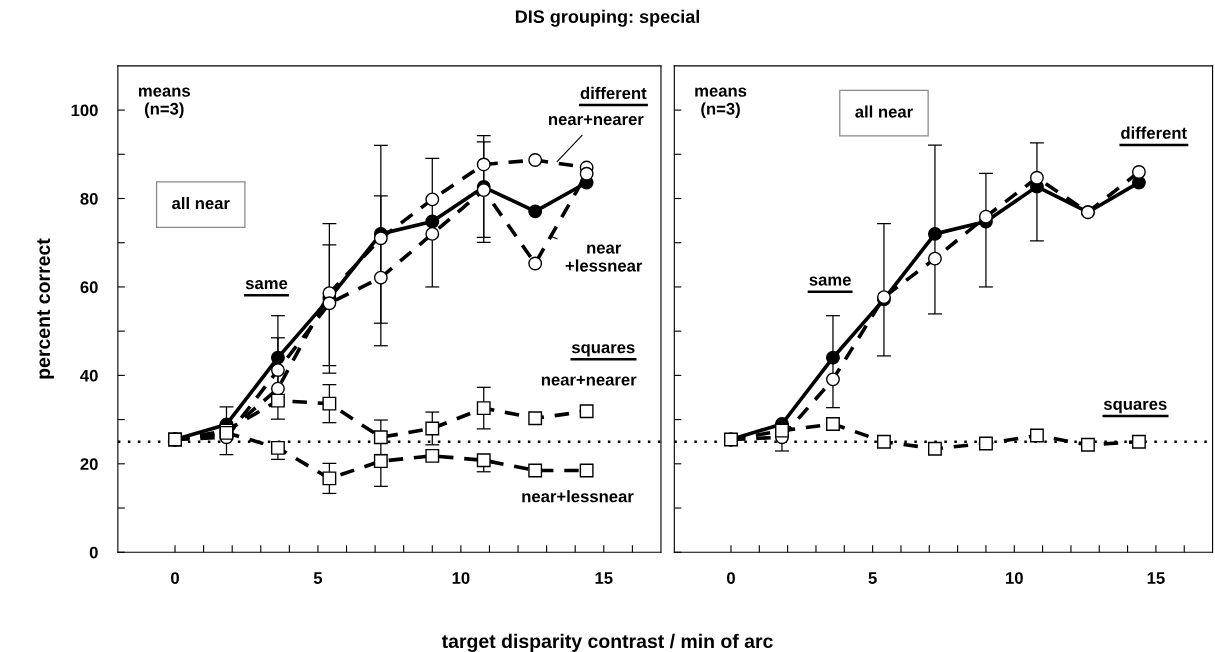 The image size is (1215, 652). What do you see at coordinates (89, 464) in the screenshot?
I see `y-tick-label: 20` at bounding box center [89, 464].